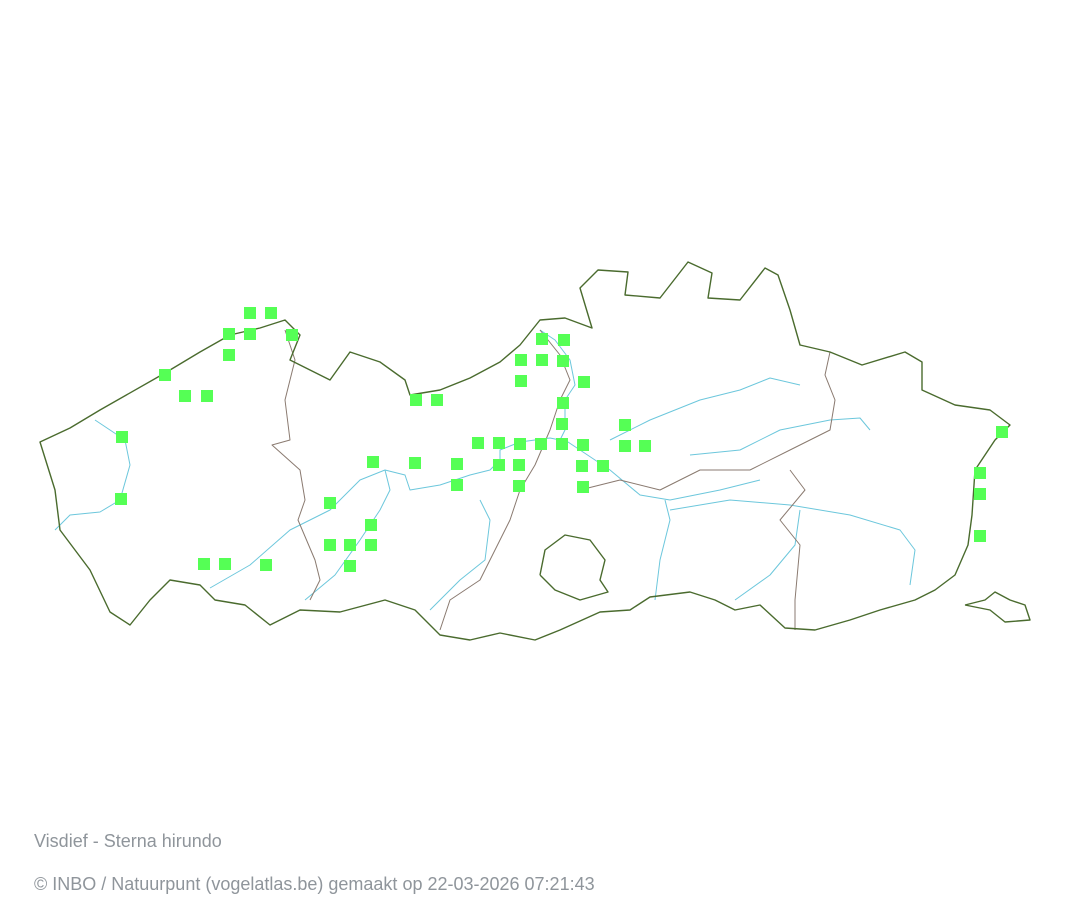 The width and height of the screenshot is (1074, 900). I want to click on map-title: Visdief - Sterna hirundo, so click(128, 841).